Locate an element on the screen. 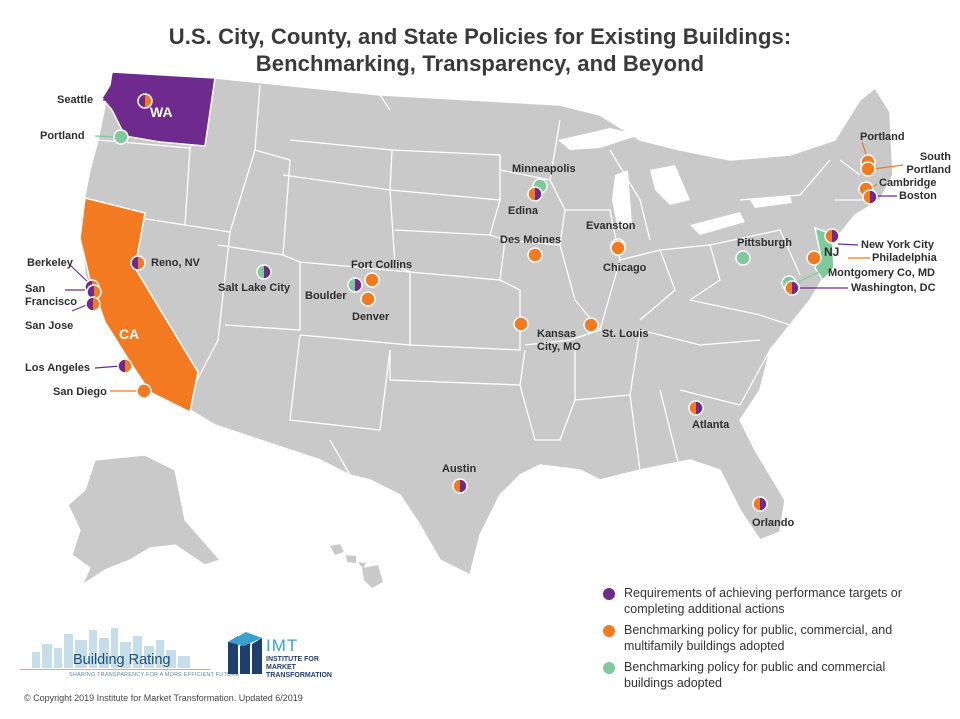 This screenshot has height=719, width=960. city-label: Pittsburgh is located at coordinates (764, 243).